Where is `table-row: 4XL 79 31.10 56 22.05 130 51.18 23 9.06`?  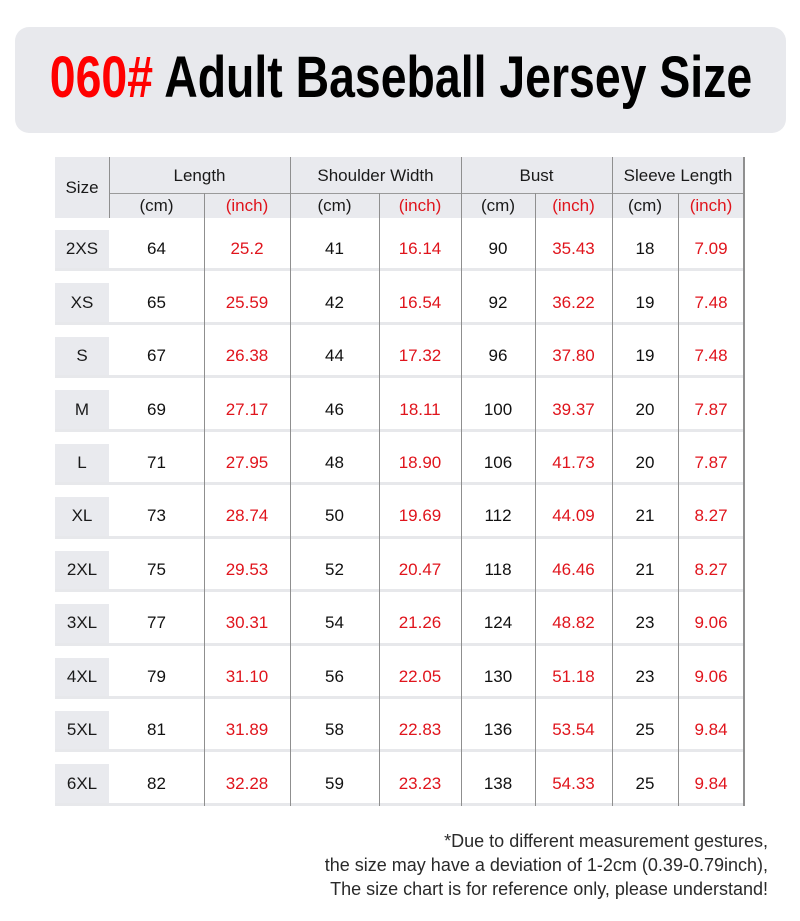 table-row: 4XL 79 31.10 56 22.05 130 51.18 23 9.06 is located at coordinates (399, 672).